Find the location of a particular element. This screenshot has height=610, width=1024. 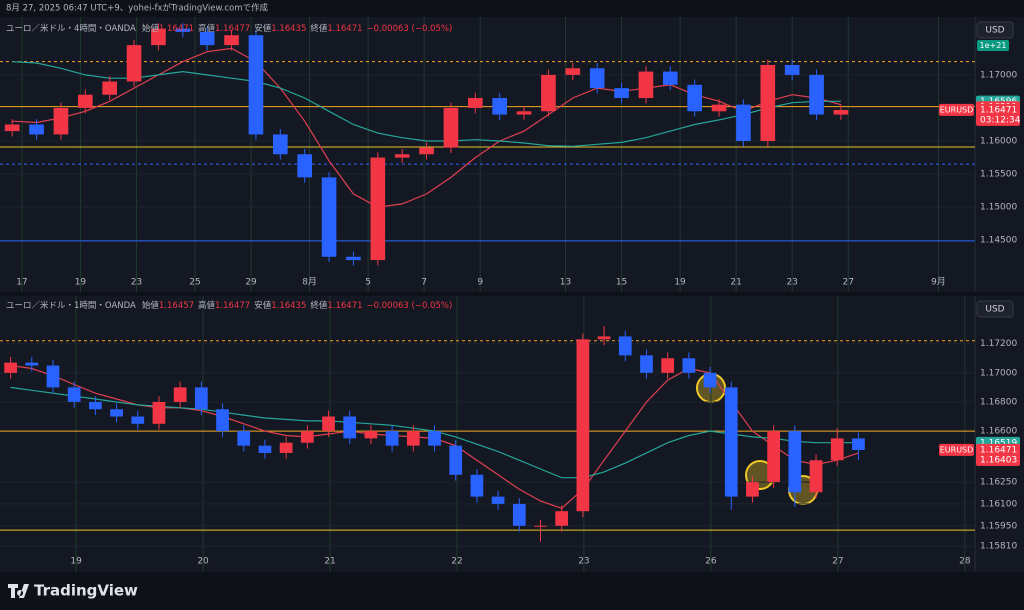

legend-title: ユーロ／米ドル・1時間・OANDA is located at coordinates (71, 305).